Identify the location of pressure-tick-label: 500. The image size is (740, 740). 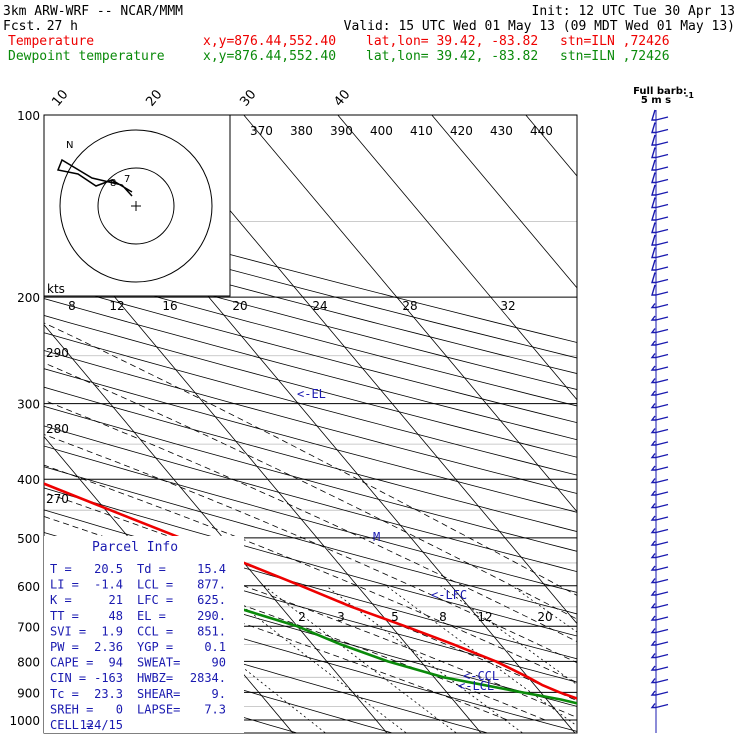
(28, 539).